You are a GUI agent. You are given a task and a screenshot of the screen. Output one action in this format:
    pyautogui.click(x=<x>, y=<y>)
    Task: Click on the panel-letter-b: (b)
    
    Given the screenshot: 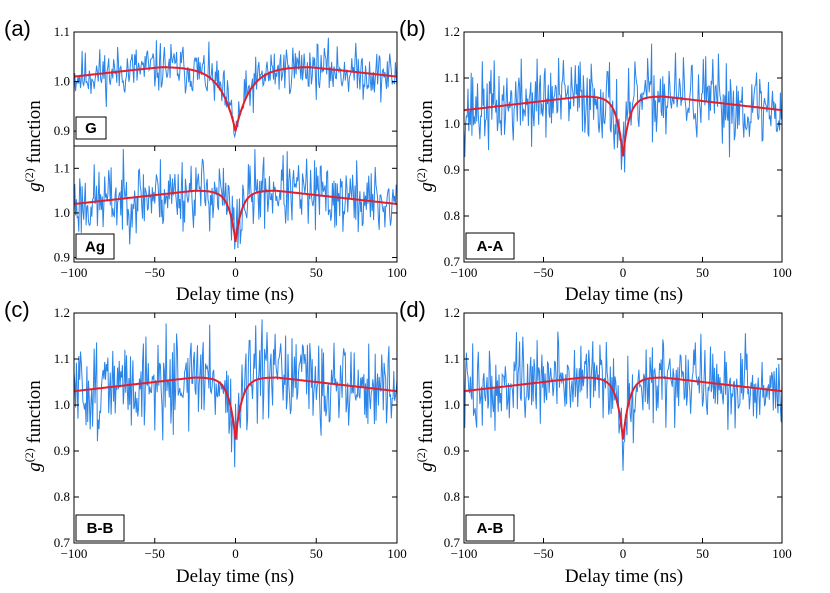 What is the action you would take?
    pyautogui.click(x=412, y=28)
    